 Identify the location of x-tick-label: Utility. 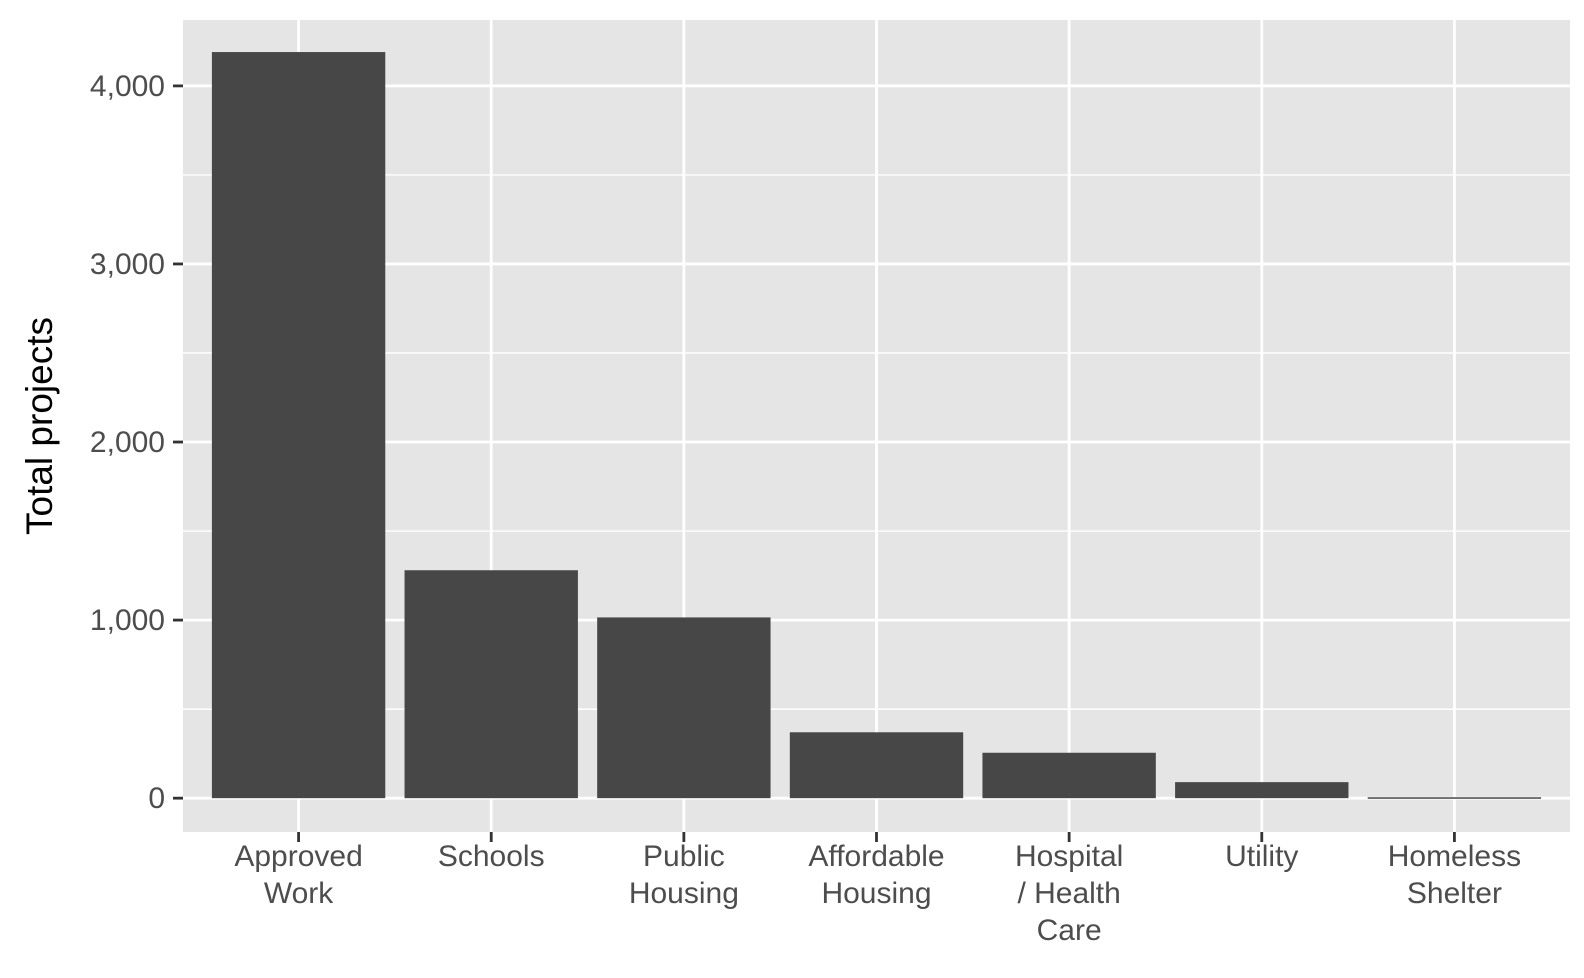
(1261, 856).